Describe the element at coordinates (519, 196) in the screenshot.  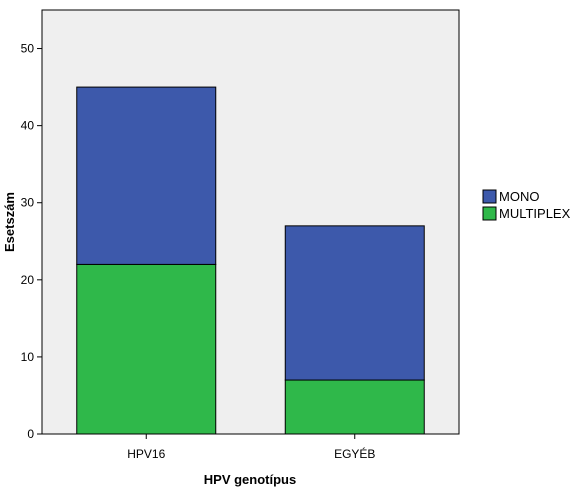
I see `legend-label-mono: MONO` at that location.